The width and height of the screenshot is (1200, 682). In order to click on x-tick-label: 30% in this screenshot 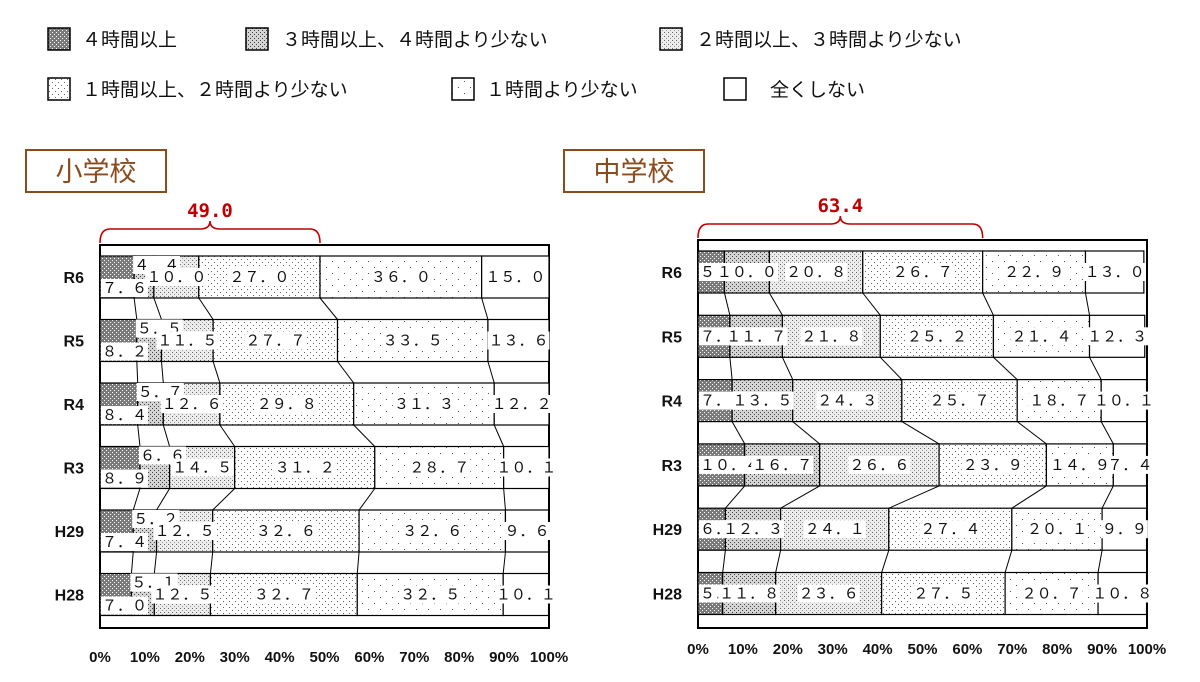, I will do `click(833, 649)`.